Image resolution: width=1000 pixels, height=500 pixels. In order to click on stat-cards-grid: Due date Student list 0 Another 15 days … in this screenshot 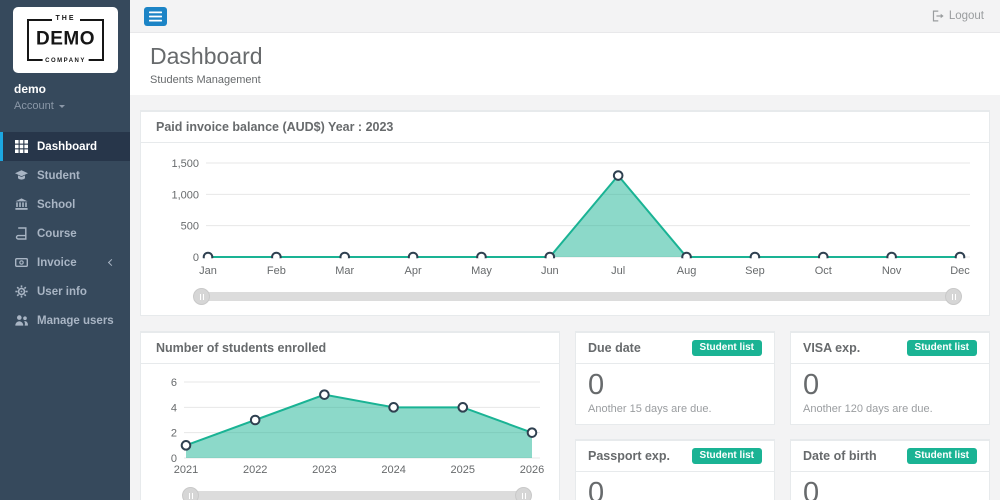, I will do `click(782, 415)`.